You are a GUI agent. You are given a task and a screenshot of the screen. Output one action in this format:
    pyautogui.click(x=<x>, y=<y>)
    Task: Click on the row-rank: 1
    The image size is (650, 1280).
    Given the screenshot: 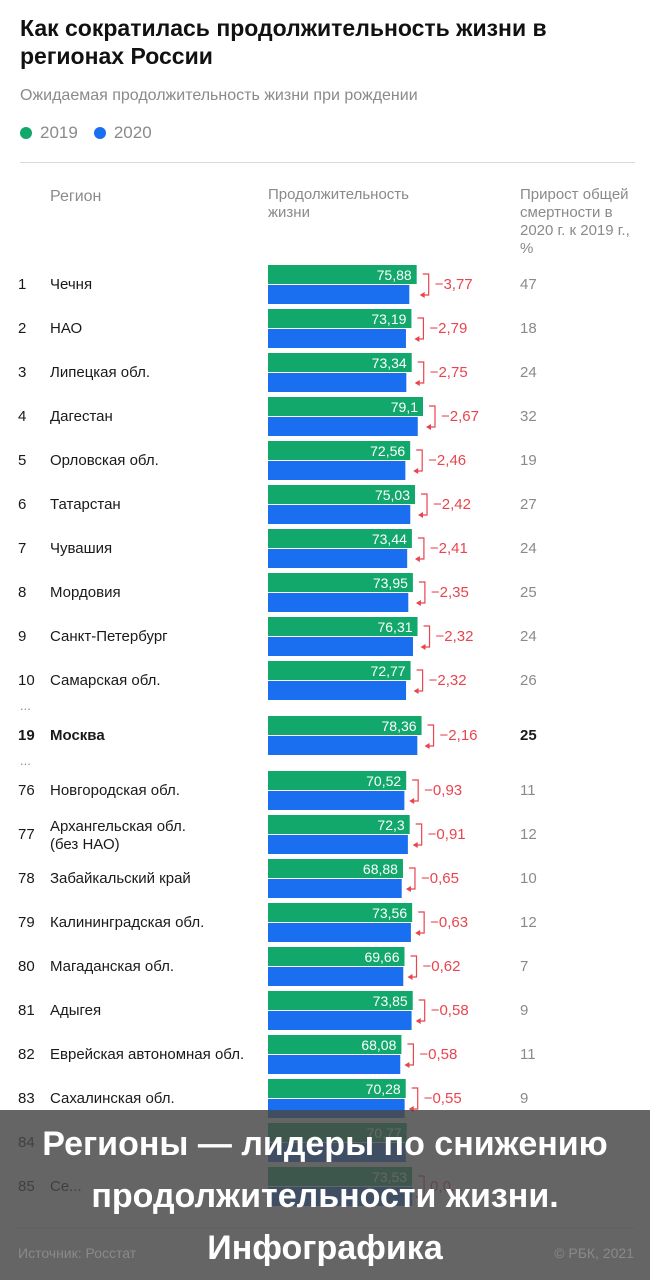 What is the action you would take?
    pyautogui.click(x=22, y=284)
    